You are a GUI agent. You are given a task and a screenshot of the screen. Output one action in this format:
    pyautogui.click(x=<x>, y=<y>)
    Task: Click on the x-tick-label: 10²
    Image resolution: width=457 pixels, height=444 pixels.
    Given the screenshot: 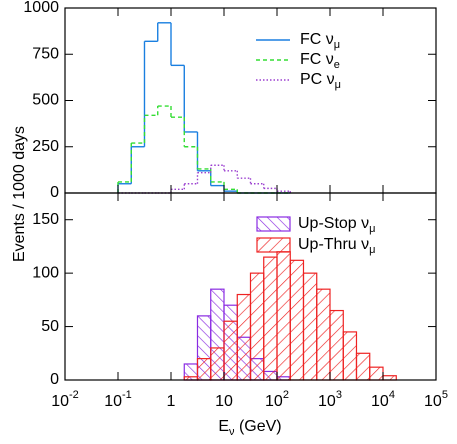 What is the action you would take?
    pyautogui.click(x=277, y=399)
    